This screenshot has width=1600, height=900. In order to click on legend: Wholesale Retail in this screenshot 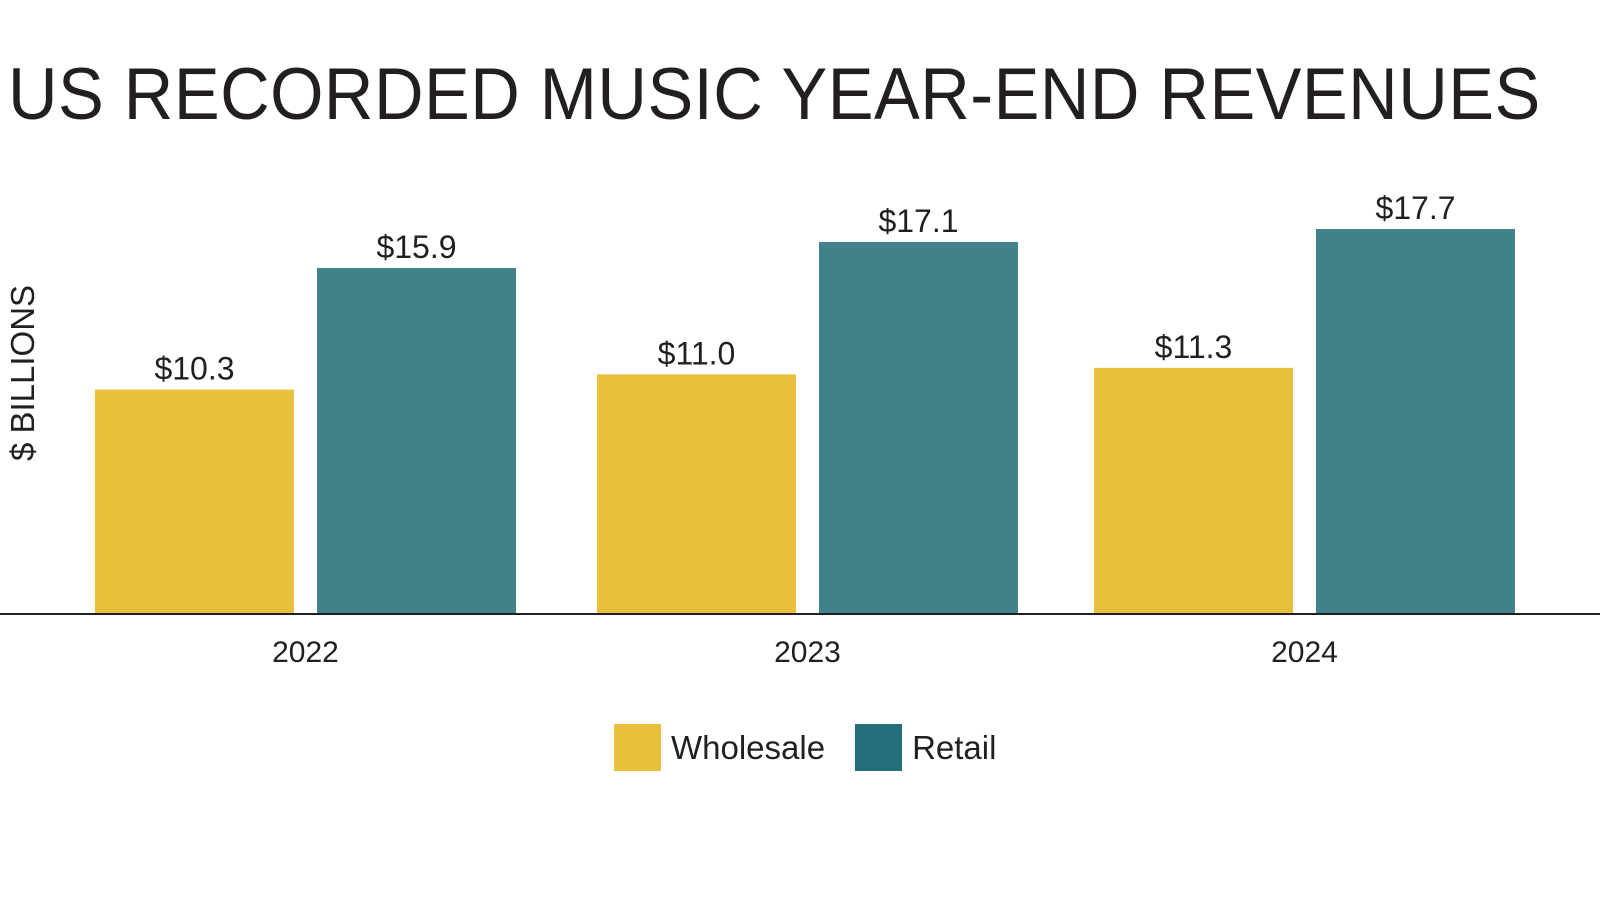, I will do `click(820, 747)`.